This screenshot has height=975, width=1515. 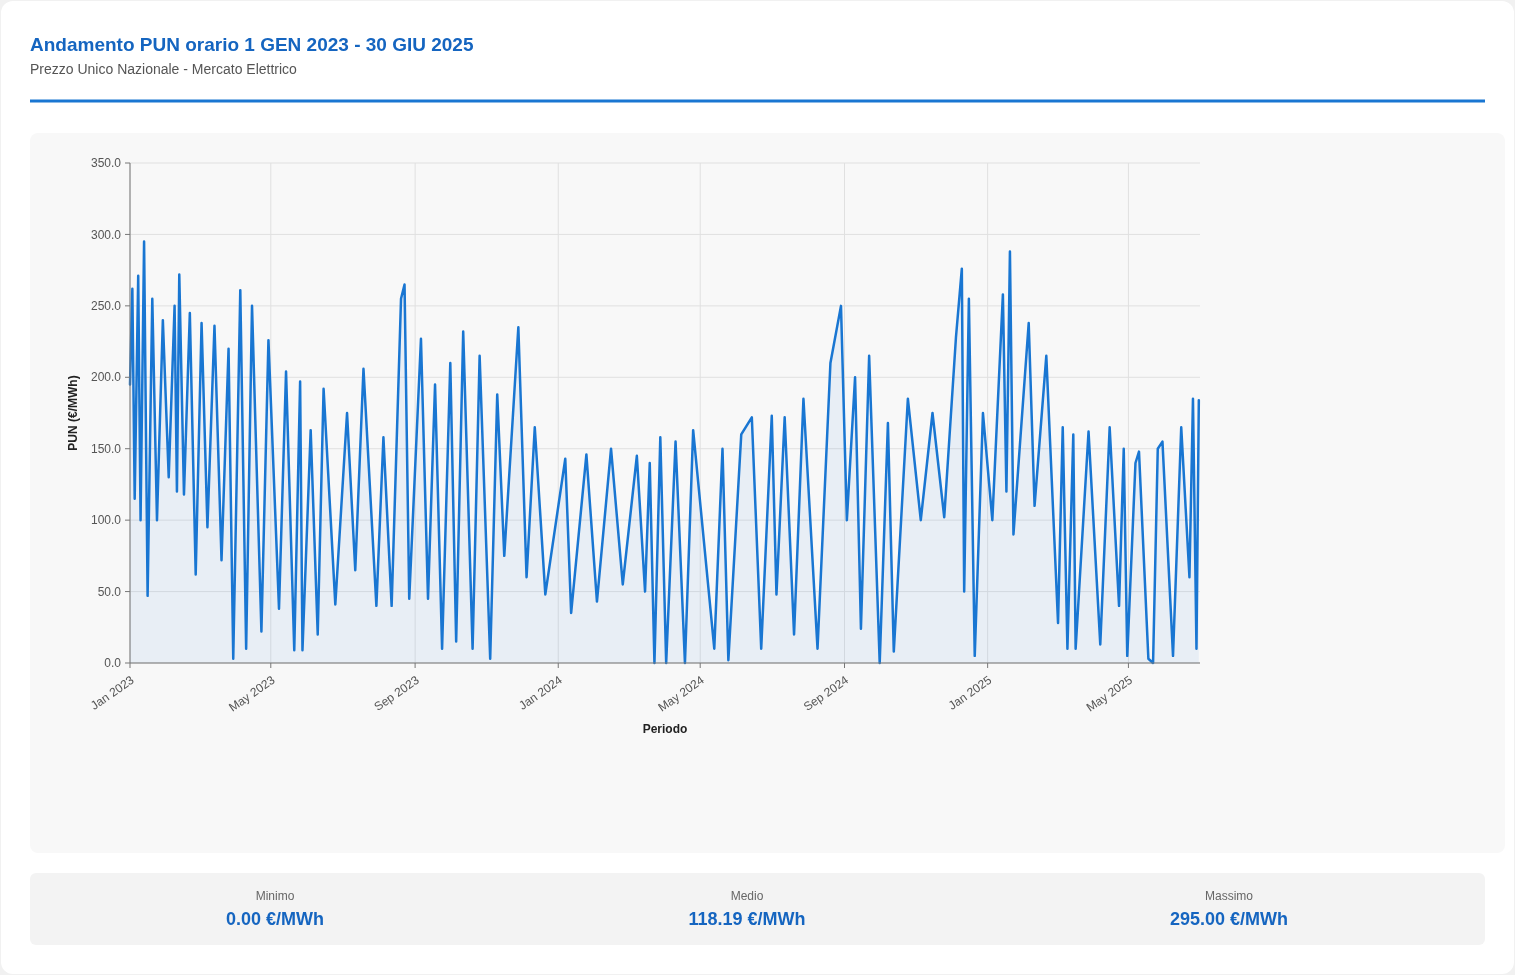 I want to click on y-tick-label: 100.0, so click(x=106, y=520).